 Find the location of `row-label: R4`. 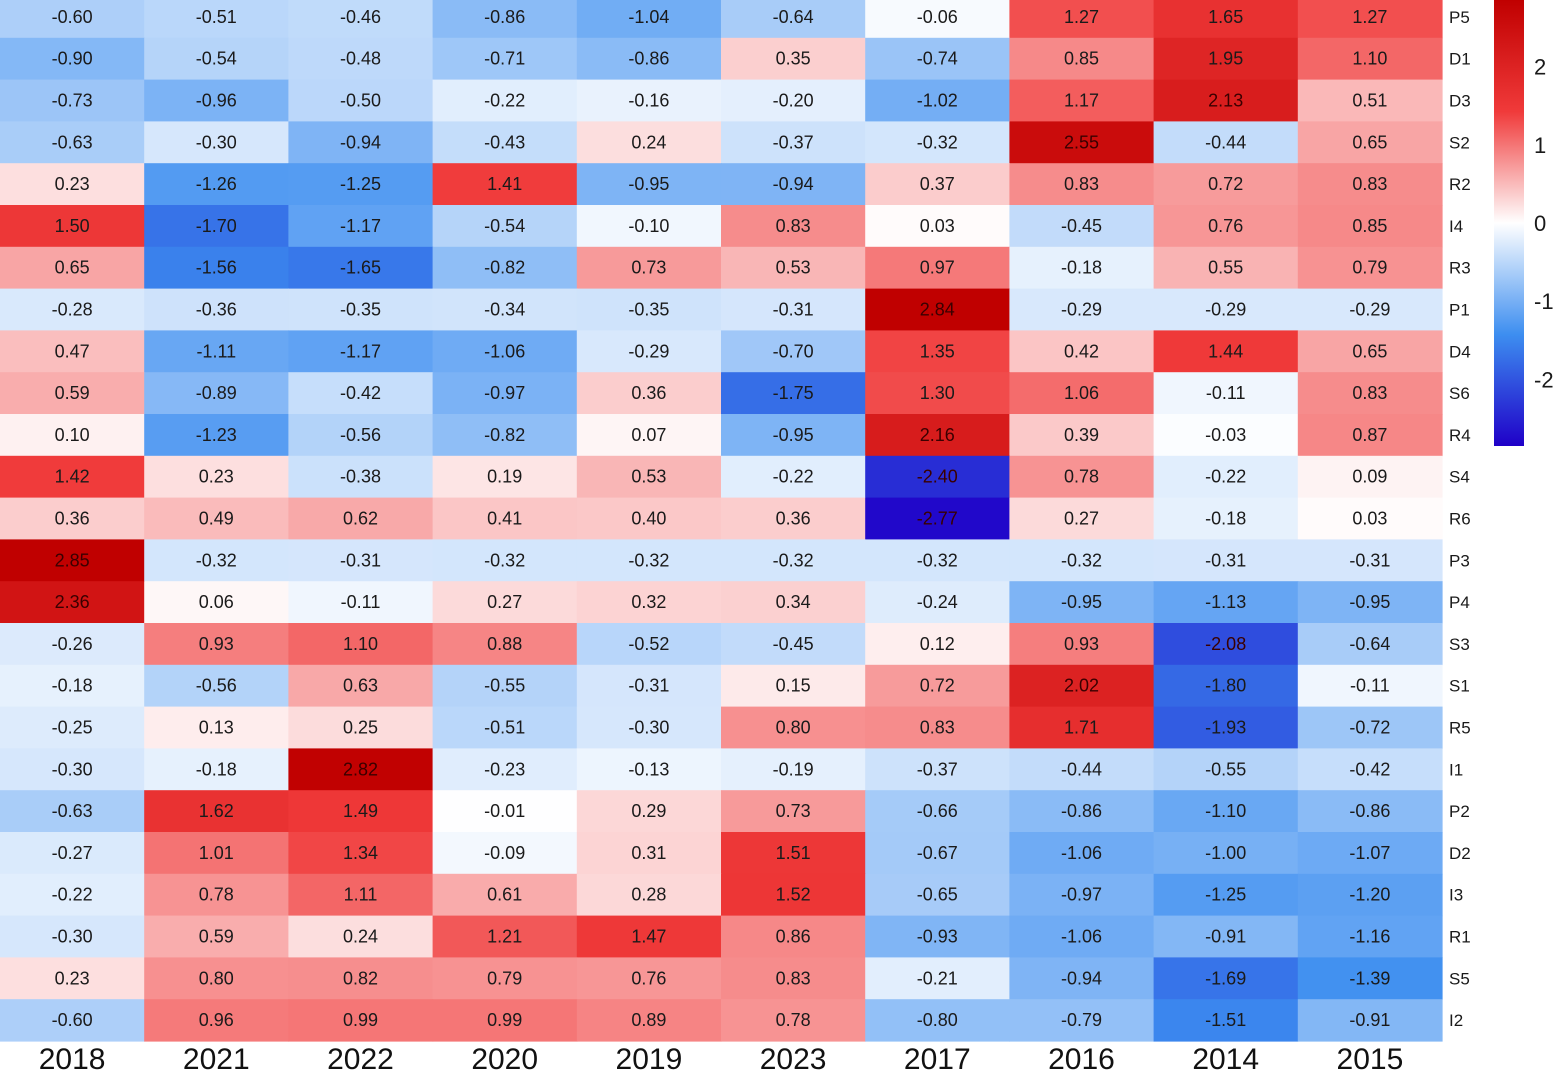

row-label: R4 is located at coordinates (1460, 435).